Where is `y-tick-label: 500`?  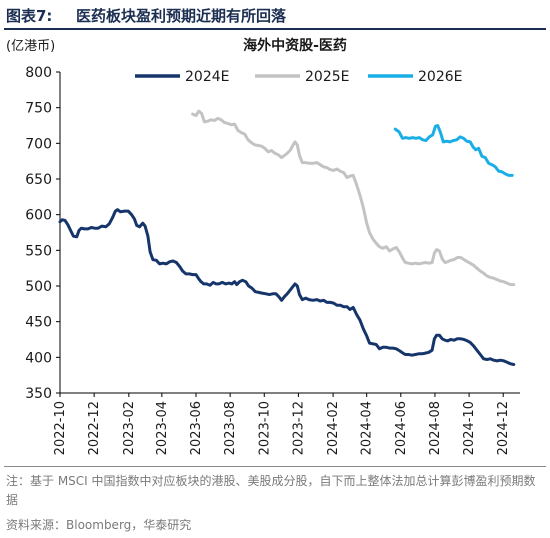 y-tick-label: 500 is located at coordinates (38, 287).